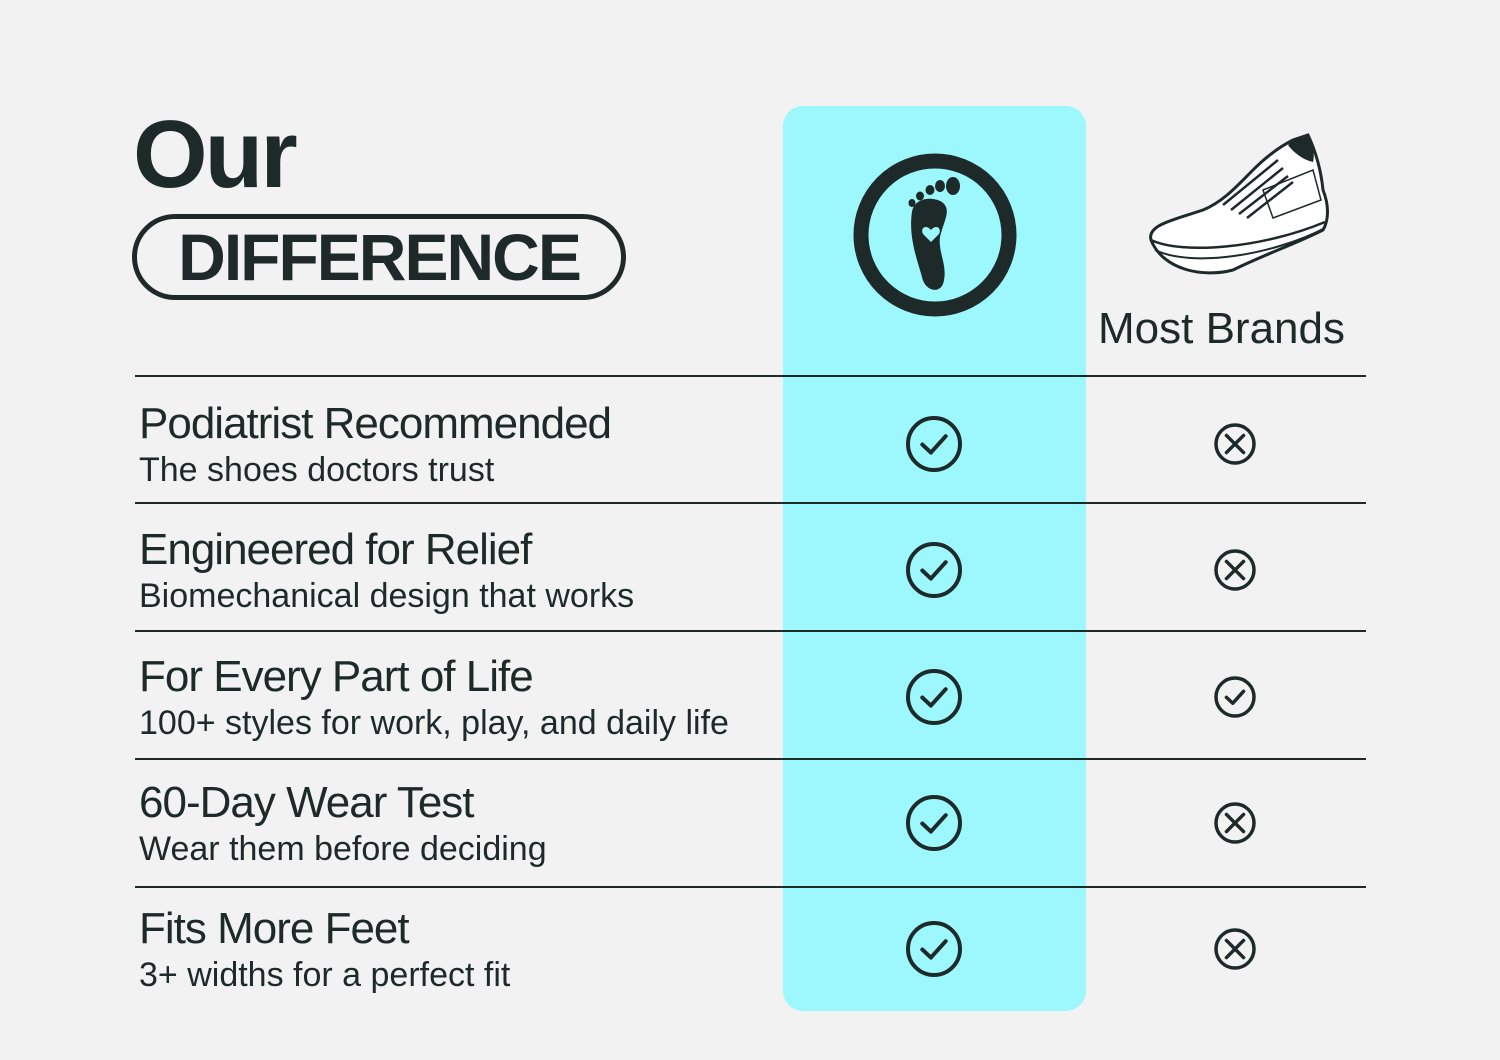  I want to click on most-brands-label: Most Brands, so click(1221, 328).